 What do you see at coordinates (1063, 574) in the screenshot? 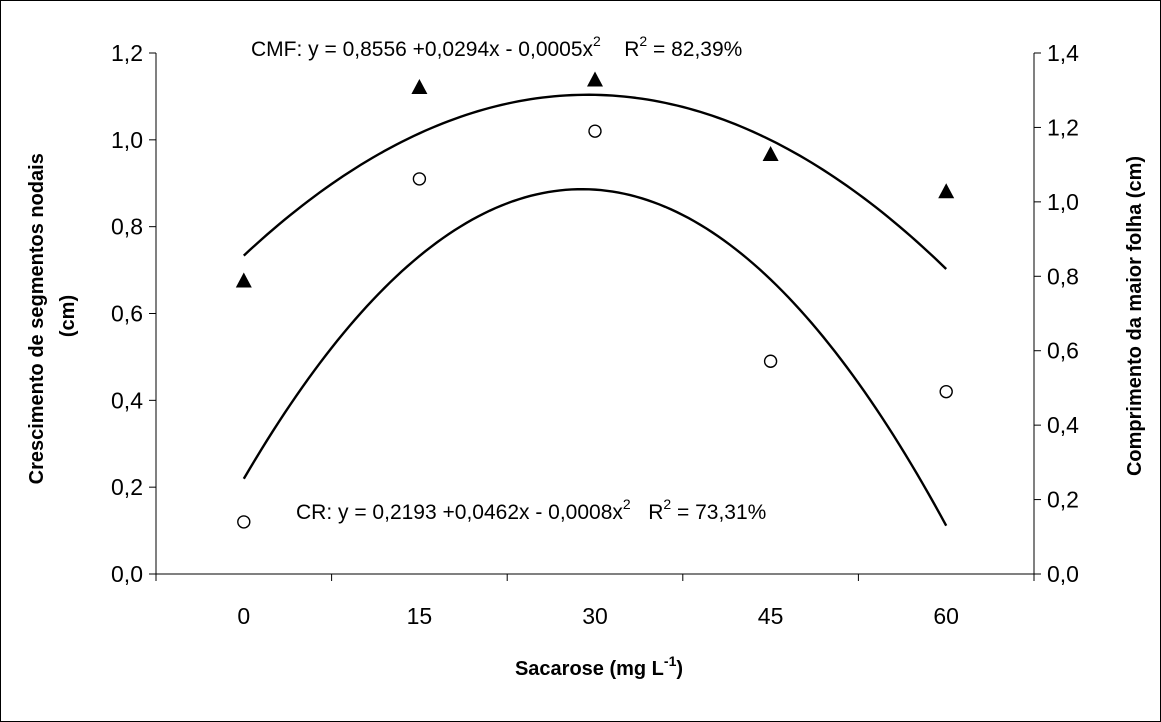
I see `y-tick-label-right: 0,0` at bounding box center [1063, 574].